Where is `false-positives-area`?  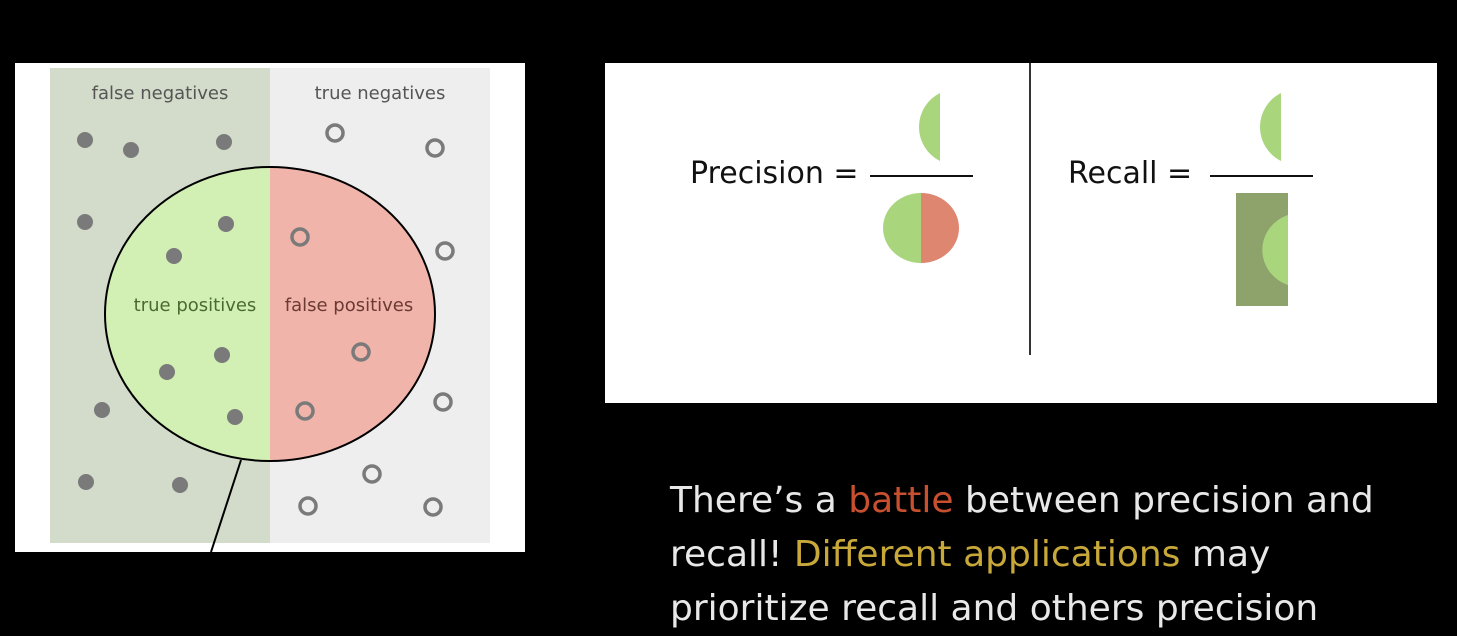 false-positives-area is located at coordinates (352, 314).